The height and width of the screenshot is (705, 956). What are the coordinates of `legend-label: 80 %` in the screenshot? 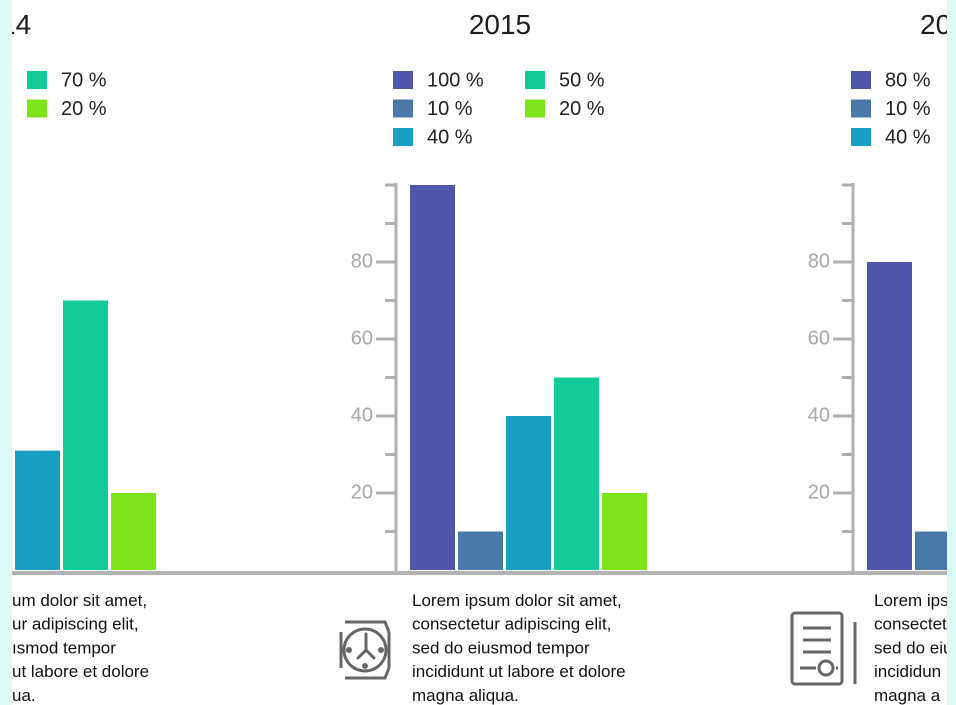 It's located at (908, 80).